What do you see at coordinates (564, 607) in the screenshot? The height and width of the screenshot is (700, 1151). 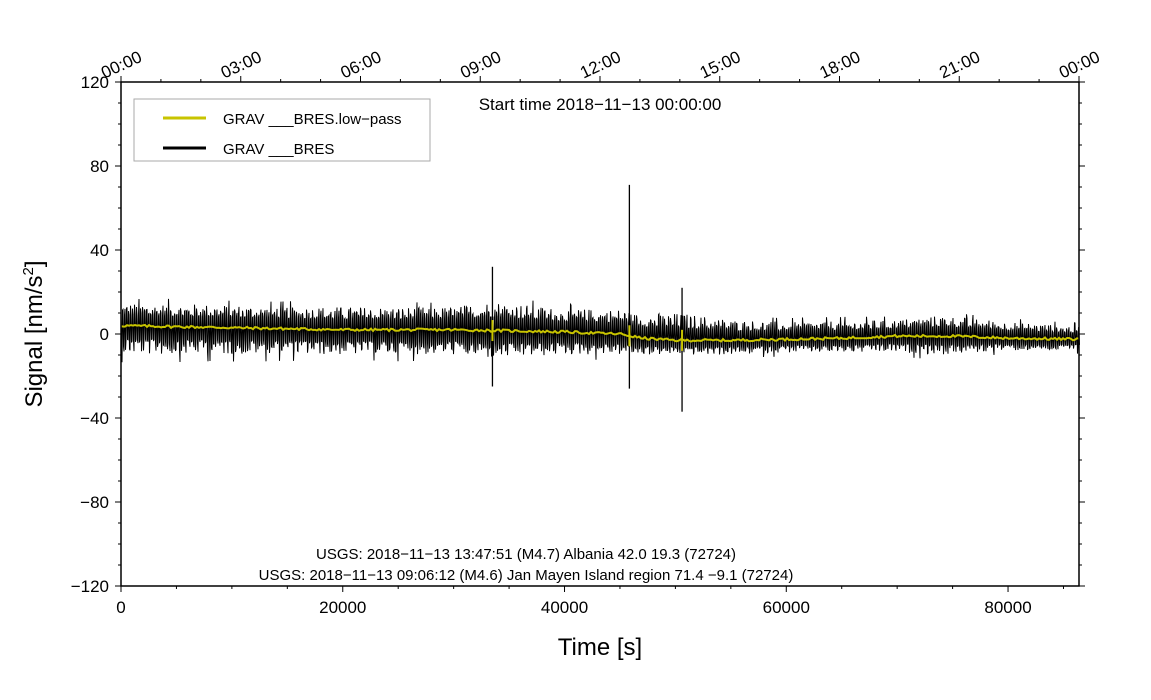 I see `x-tick-label: 40000` at bounding box center [564, 607].